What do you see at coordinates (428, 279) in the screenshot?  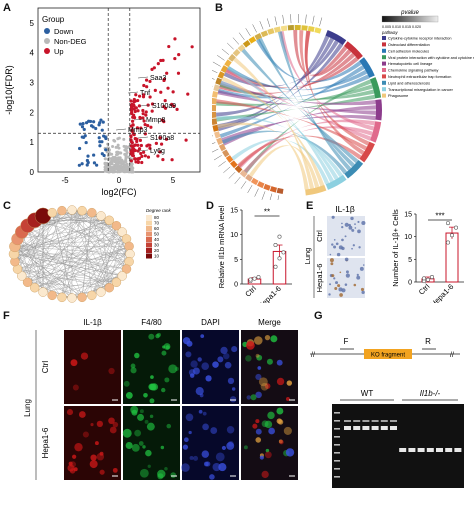 I see `panel-e-data-point` at bounding box center [428, 279].